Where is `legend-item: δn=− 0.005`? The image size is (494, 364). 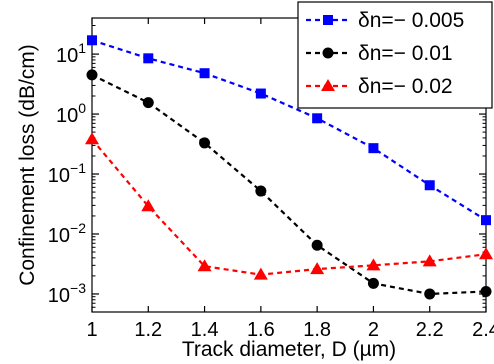
legend-item: δn=− 0.005 is located at coordinates (385, 20).